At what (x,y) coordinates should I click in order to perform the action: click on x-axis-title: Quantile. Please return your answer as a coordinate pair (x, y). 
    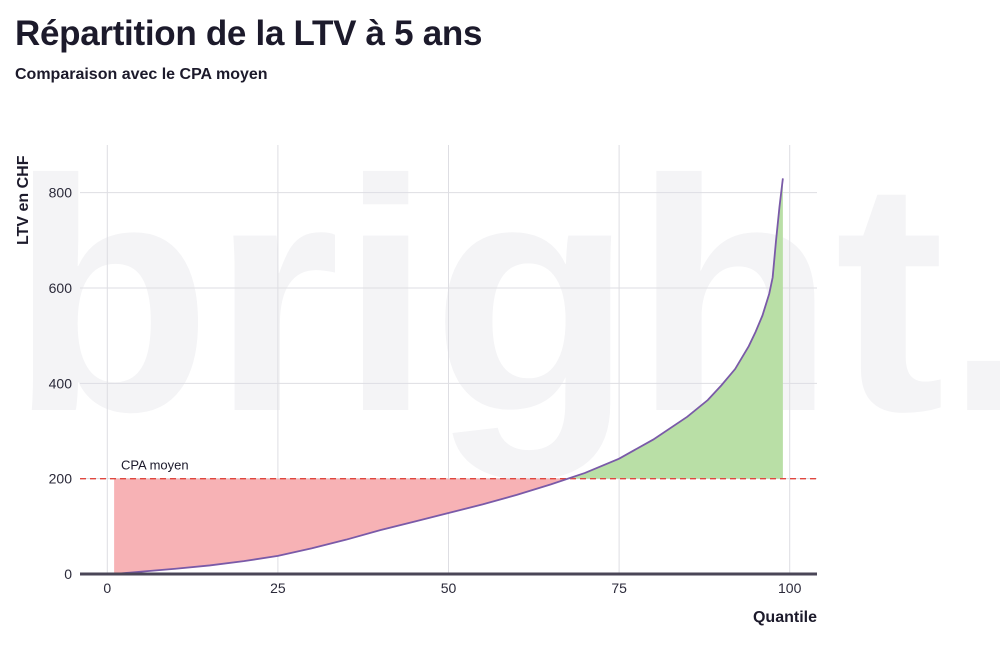
    Looking at the image, I should click on (785, 617).